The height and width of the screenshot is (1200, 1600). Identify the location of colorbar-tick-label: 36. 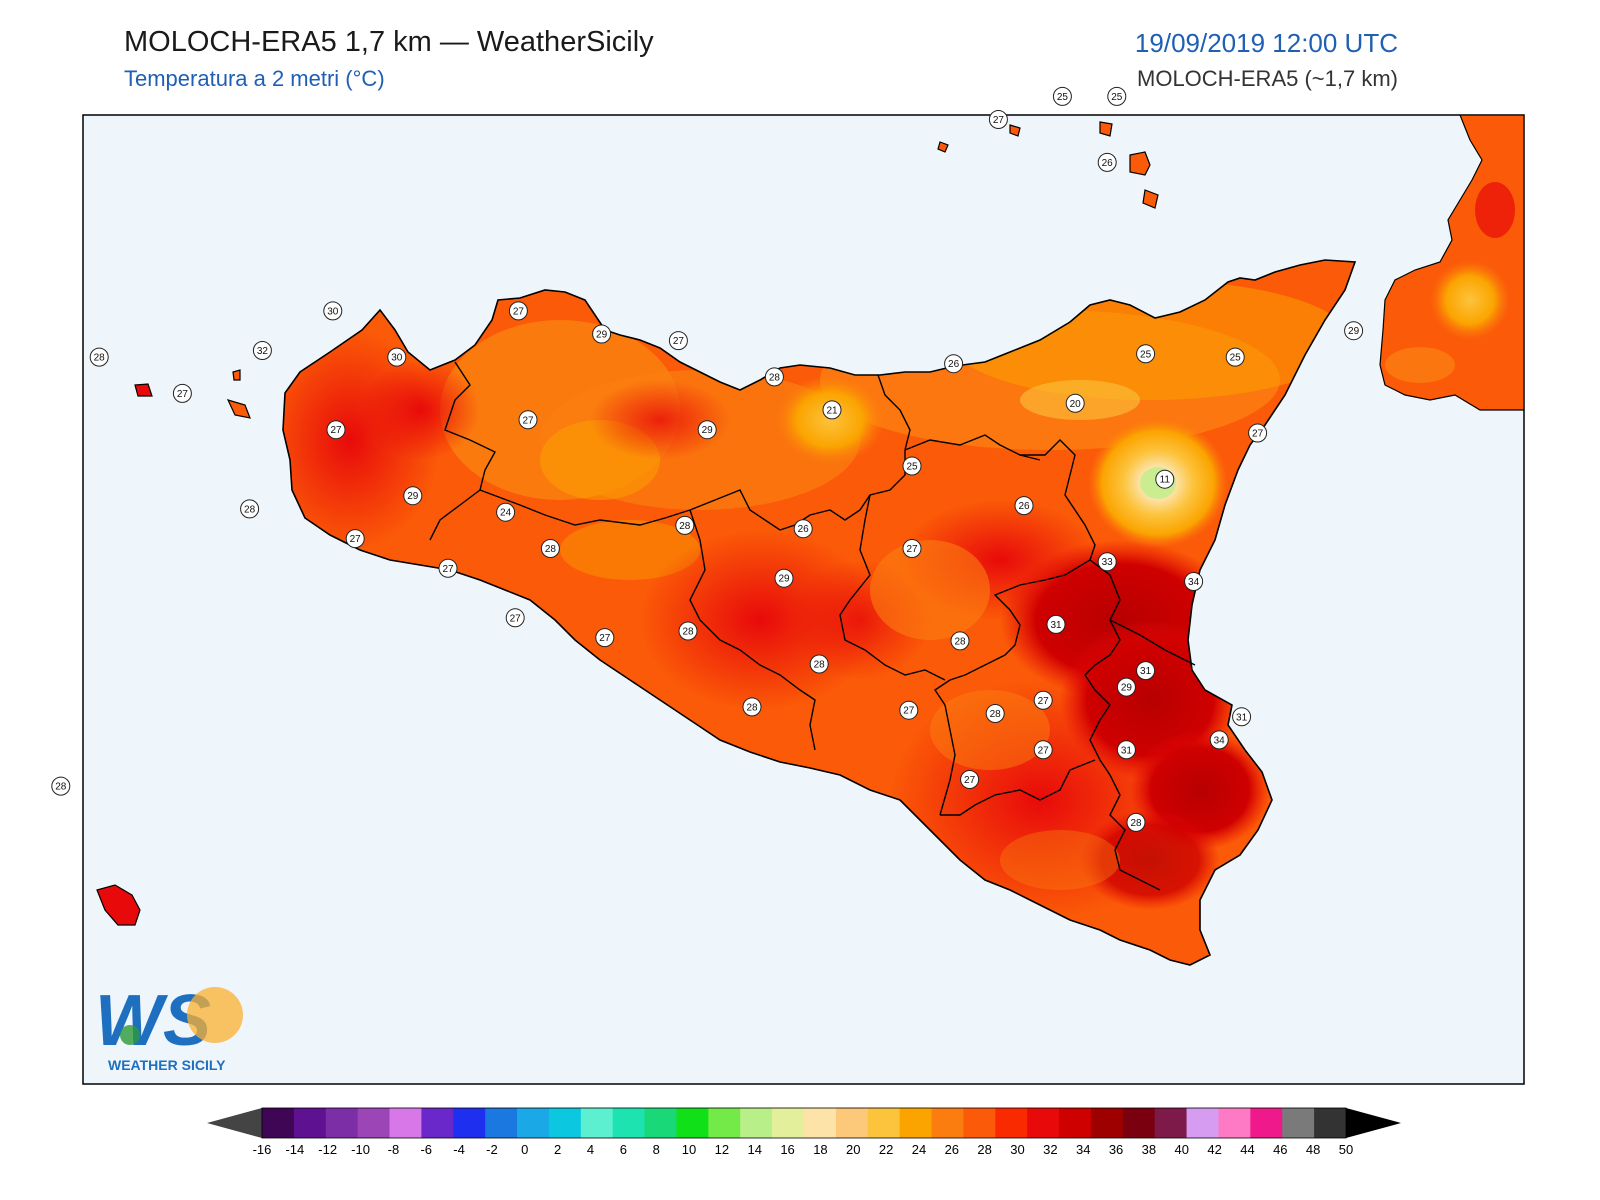
(1116, 1149).